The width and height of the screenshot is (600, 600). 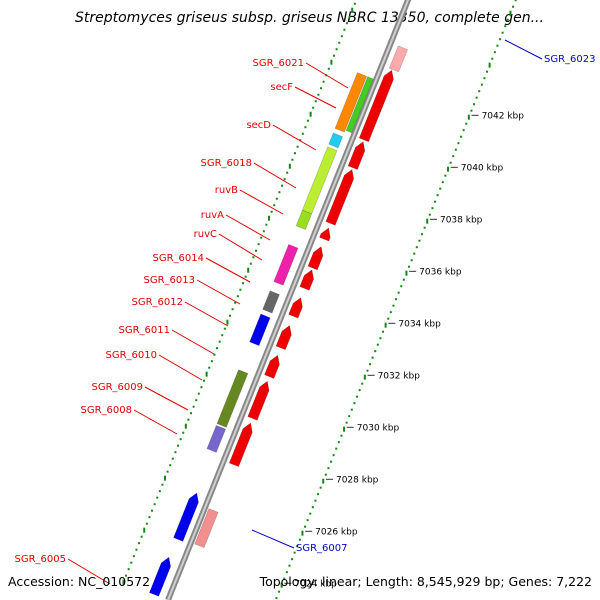 What do you see at coordinates (258, 125) in the screenshot?
I see `gene-label: secD` at bounding box center [258, 125].